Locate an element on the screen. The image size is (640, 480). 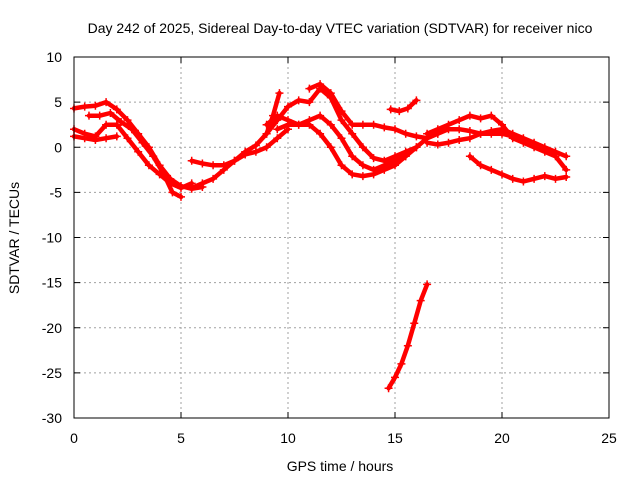
y-tick-label: 10 is located at coordinates (54, 57).